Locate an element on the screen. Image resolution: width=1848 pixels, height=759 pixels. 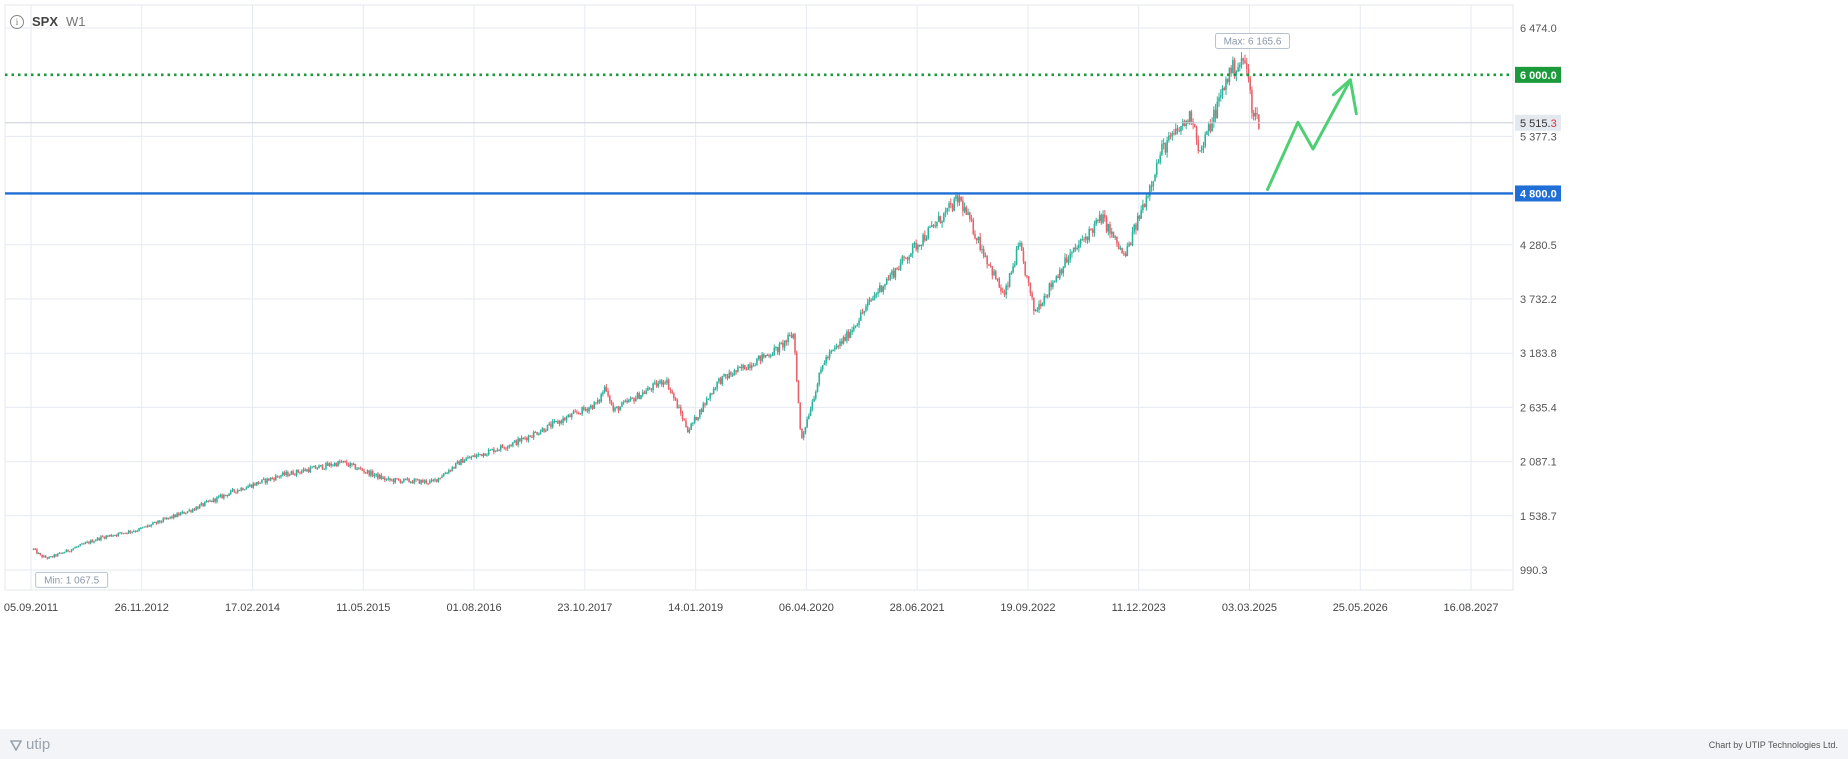
y-tick-label: 6 474.0 is located at coordinates (1538, 29).